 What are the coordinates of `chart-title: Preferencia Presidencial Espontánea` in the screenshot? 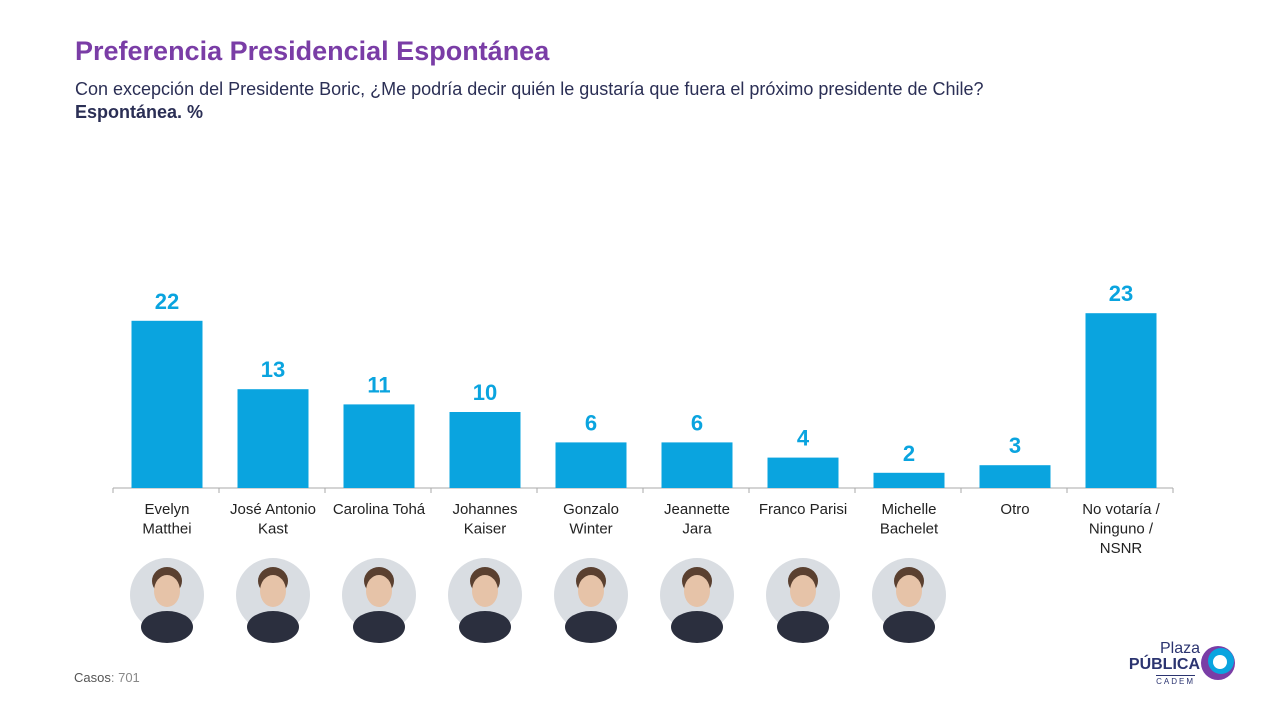 It's located at (312, 51).